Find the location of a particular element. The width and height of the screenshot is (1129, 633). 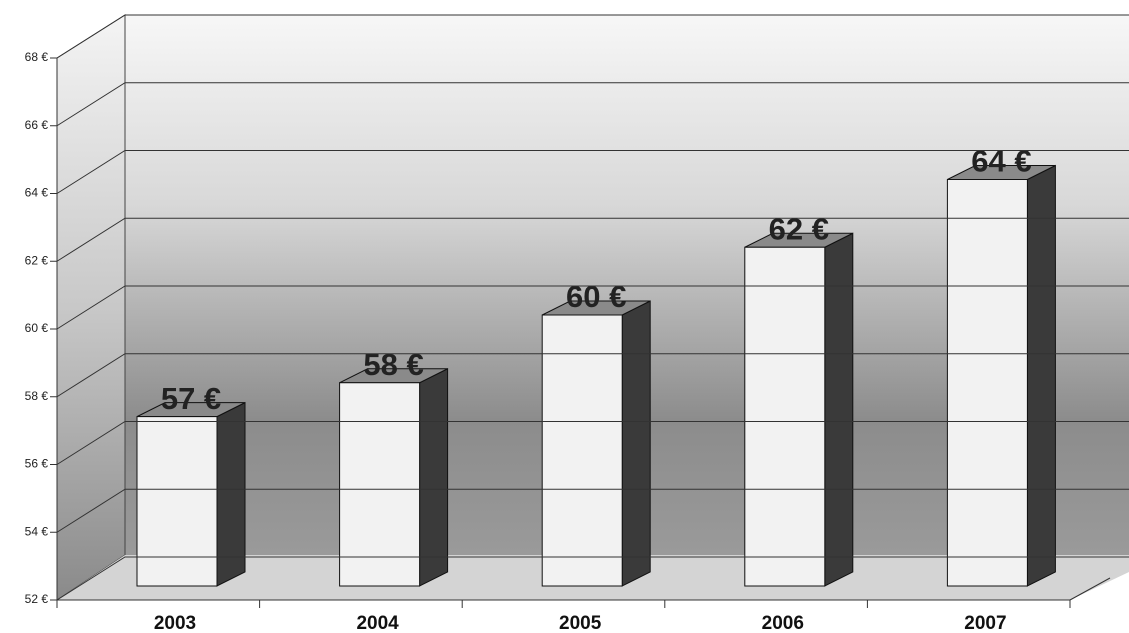

y-tick-label: 68 € is located at coordinates (37, 57).